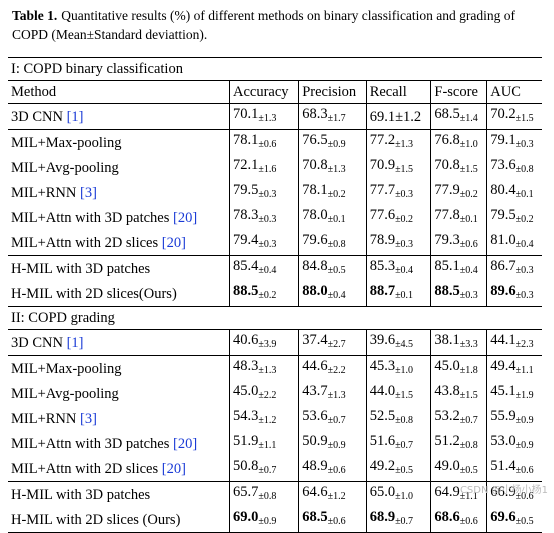 The image size is (554, 533). Describe the element at coordinates (503, 190) in the screenshot. I see `mean: 80.4` at that location.